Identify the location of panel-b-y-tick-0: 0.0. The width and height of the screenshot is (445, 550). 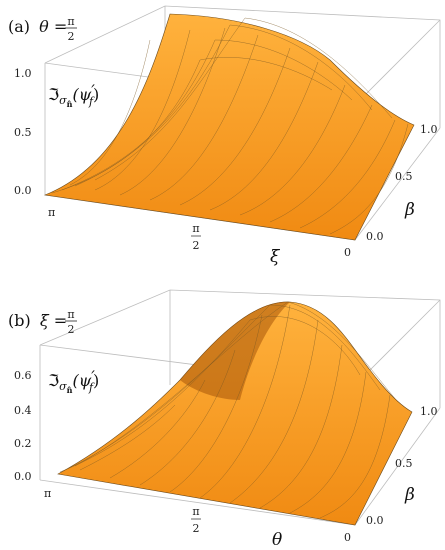
(375, 520).